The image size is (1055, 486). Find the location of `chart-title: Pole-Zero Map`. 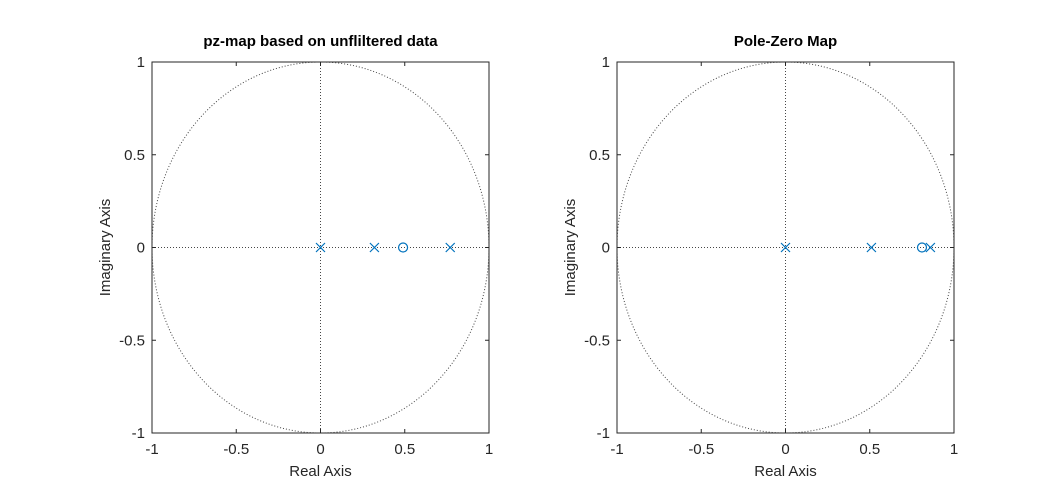

chart-title: Pole-Zero Map is located at coordinates (785, 41).